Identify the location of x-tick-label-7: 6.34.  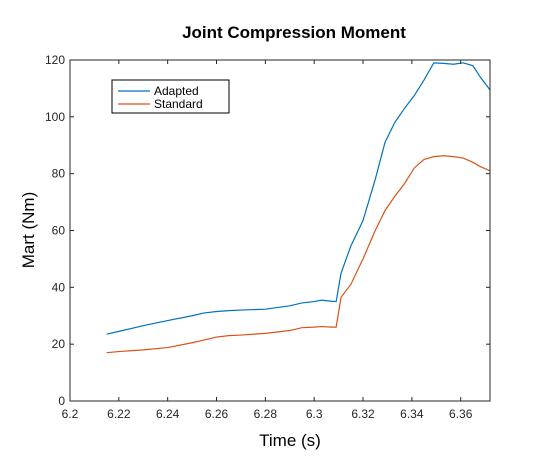
(412, 414).